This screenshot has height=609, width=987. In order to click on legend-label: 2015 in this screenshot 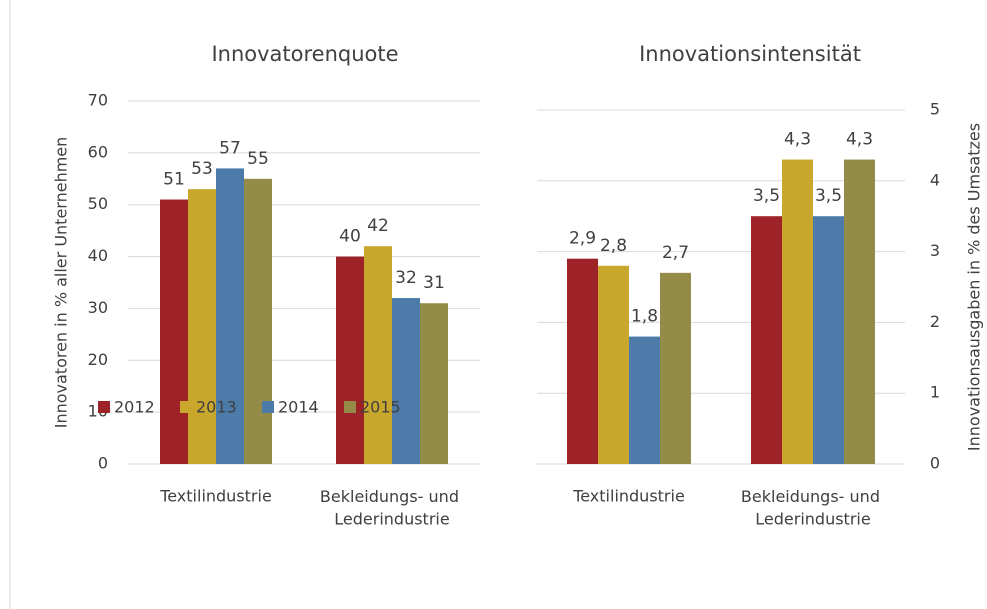, I will do `click(380, 407)`.